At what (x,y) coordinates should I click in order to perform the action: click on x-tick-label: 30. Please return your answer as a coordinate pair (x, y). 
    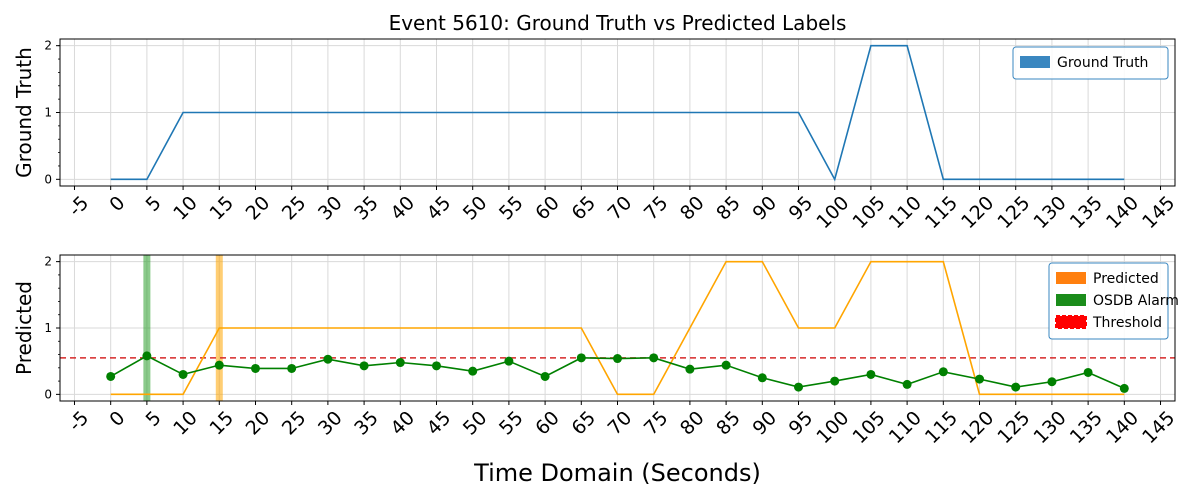
    Looking at the image, I should click on (330, 208).